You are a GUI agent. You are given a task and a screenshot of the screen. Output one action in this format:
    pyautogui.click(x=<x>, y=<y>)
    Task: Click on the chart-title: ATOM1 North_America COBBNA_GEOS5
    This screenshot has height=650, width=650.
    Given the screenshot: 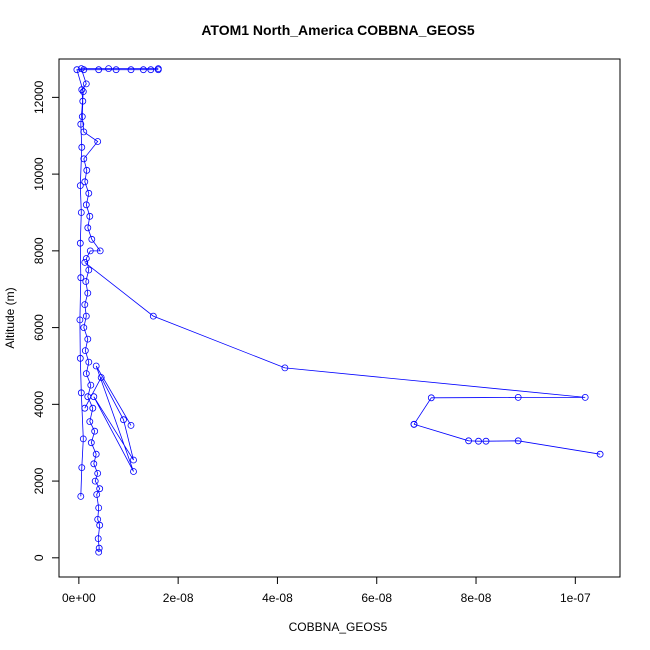 What is the action you would take?
    pyautogui.click(x=338, y=30)
    